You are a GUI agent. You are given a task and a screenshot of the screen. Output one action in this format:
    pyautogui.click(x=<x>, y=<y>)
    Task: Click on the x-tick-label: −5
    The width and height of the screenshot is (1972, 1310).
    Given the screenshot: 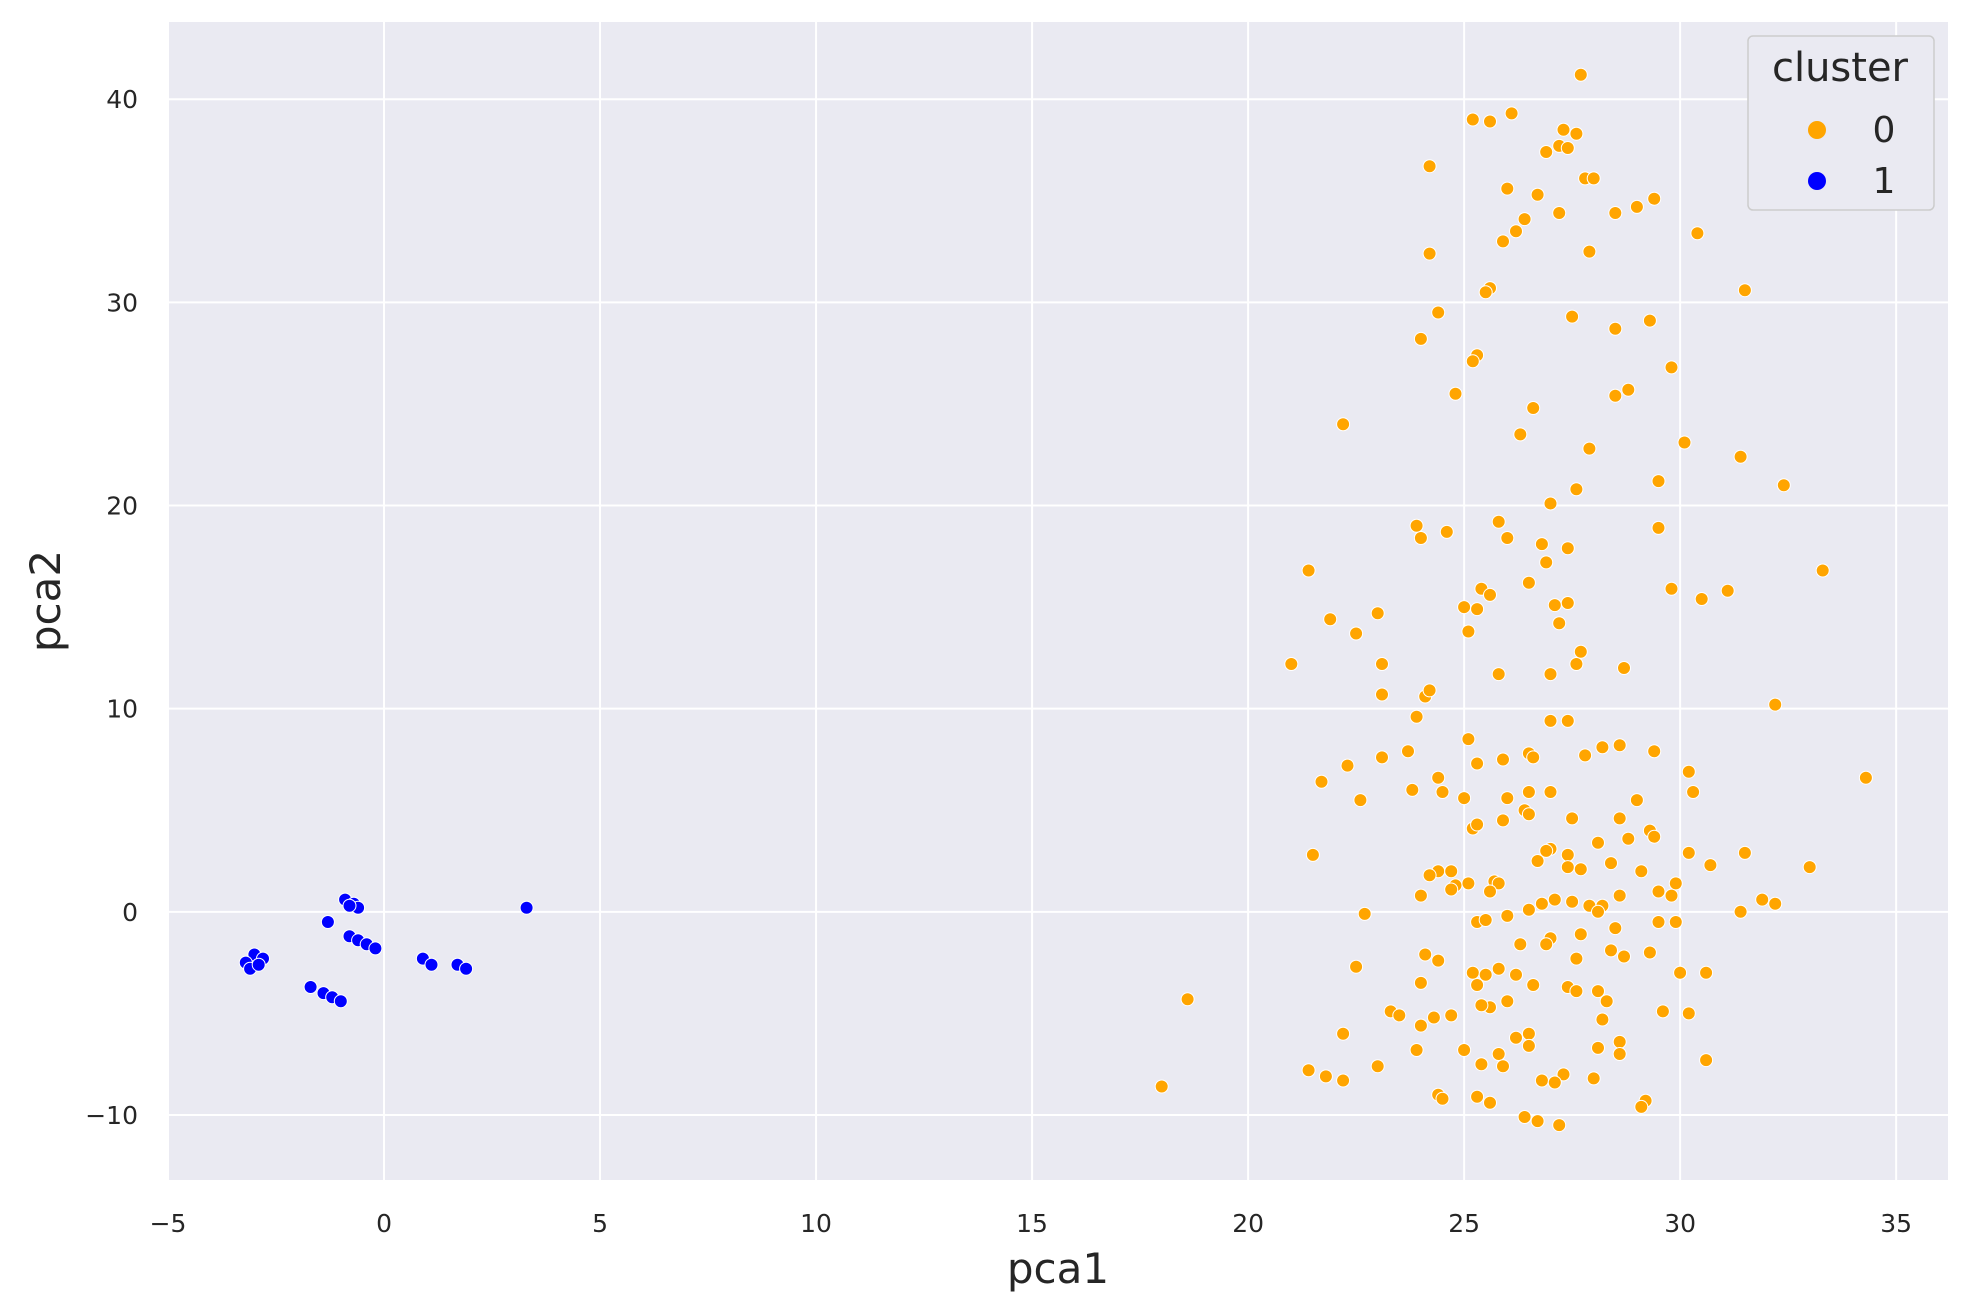 What is the action you would take?
    pyautogui.click(x=168, y=1223)
    